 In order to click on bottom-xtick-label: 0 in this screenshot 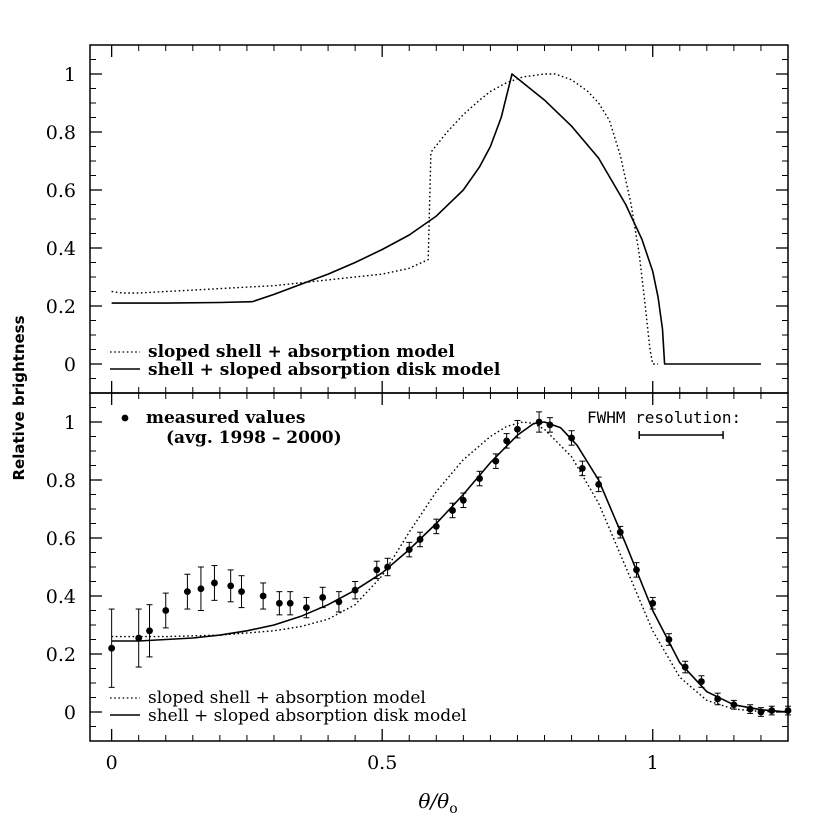, I will do `click(112, 763)`.